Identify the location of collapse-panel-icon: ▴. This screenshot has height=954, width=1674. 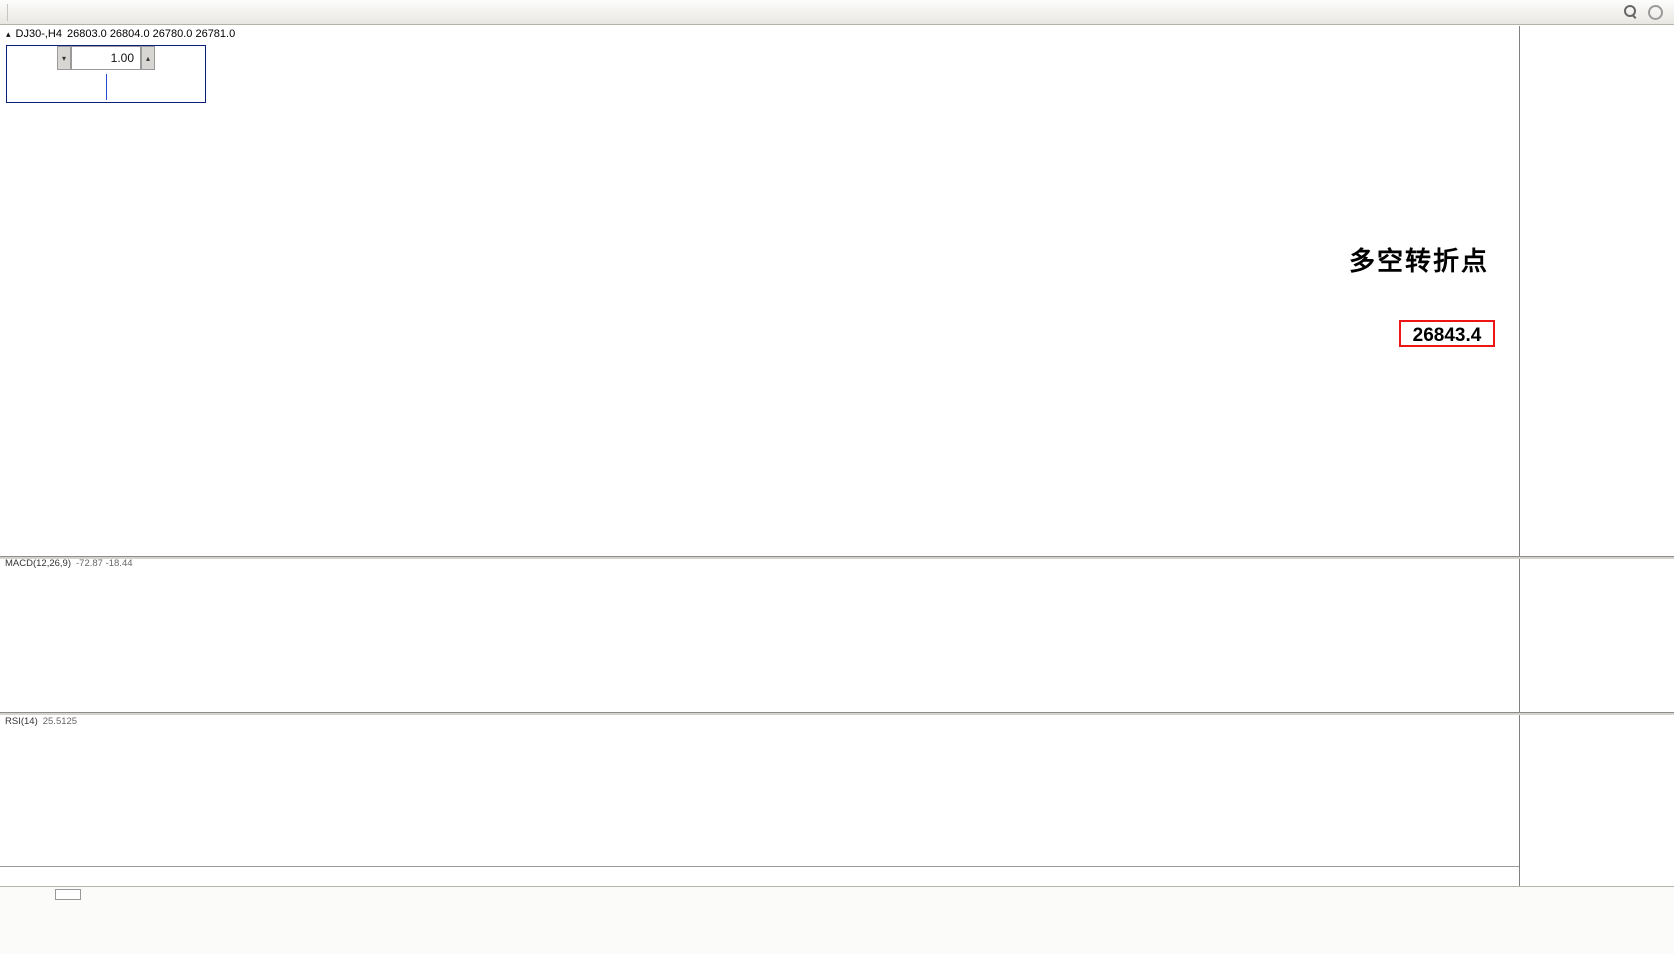
(8, 33).